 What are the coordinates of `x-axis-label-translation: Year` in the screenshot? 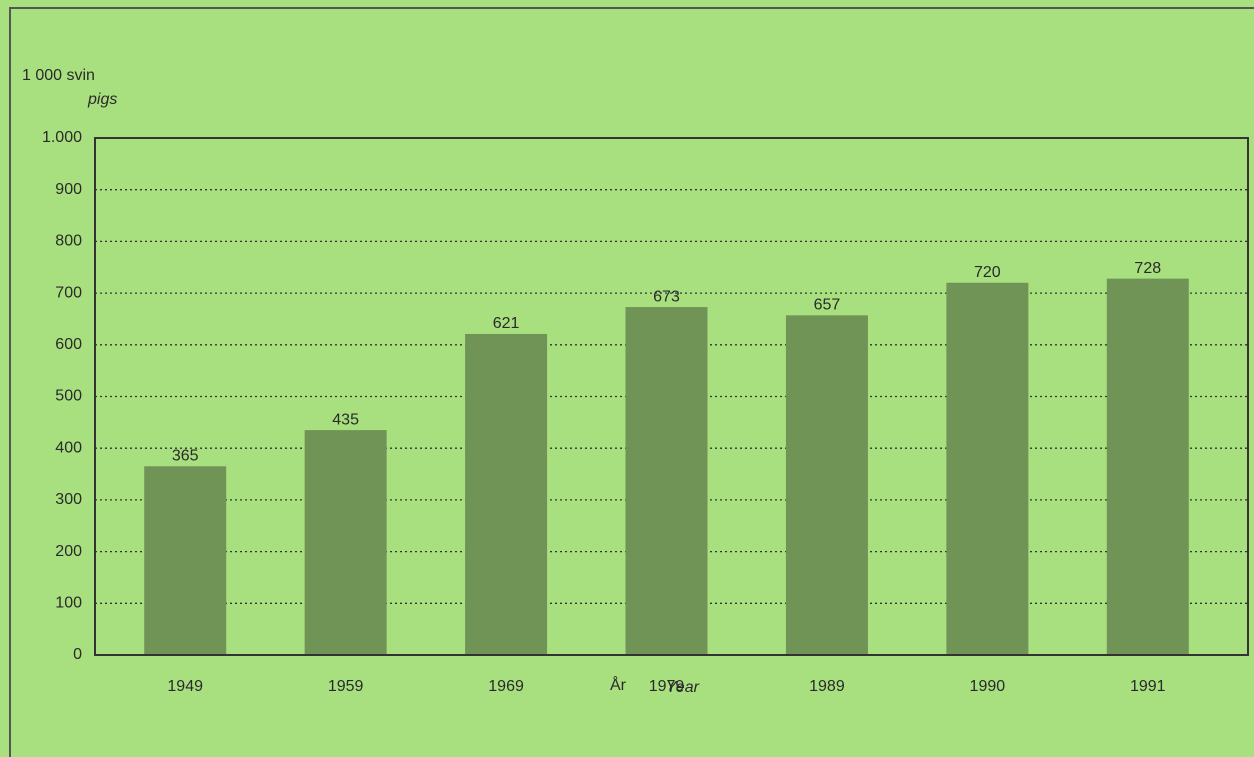 It's located at (683, 687).